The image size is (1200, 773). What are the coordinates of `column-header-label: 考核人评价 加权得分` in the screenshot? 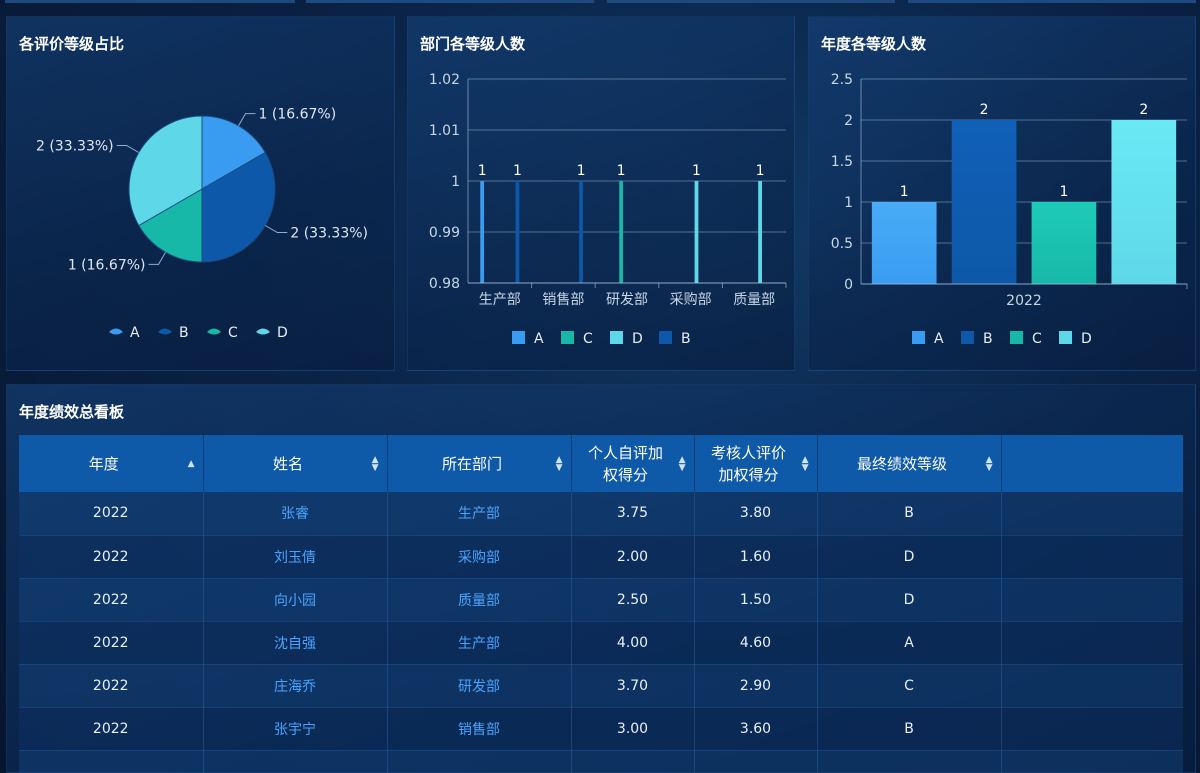 It's located at (748, 463).